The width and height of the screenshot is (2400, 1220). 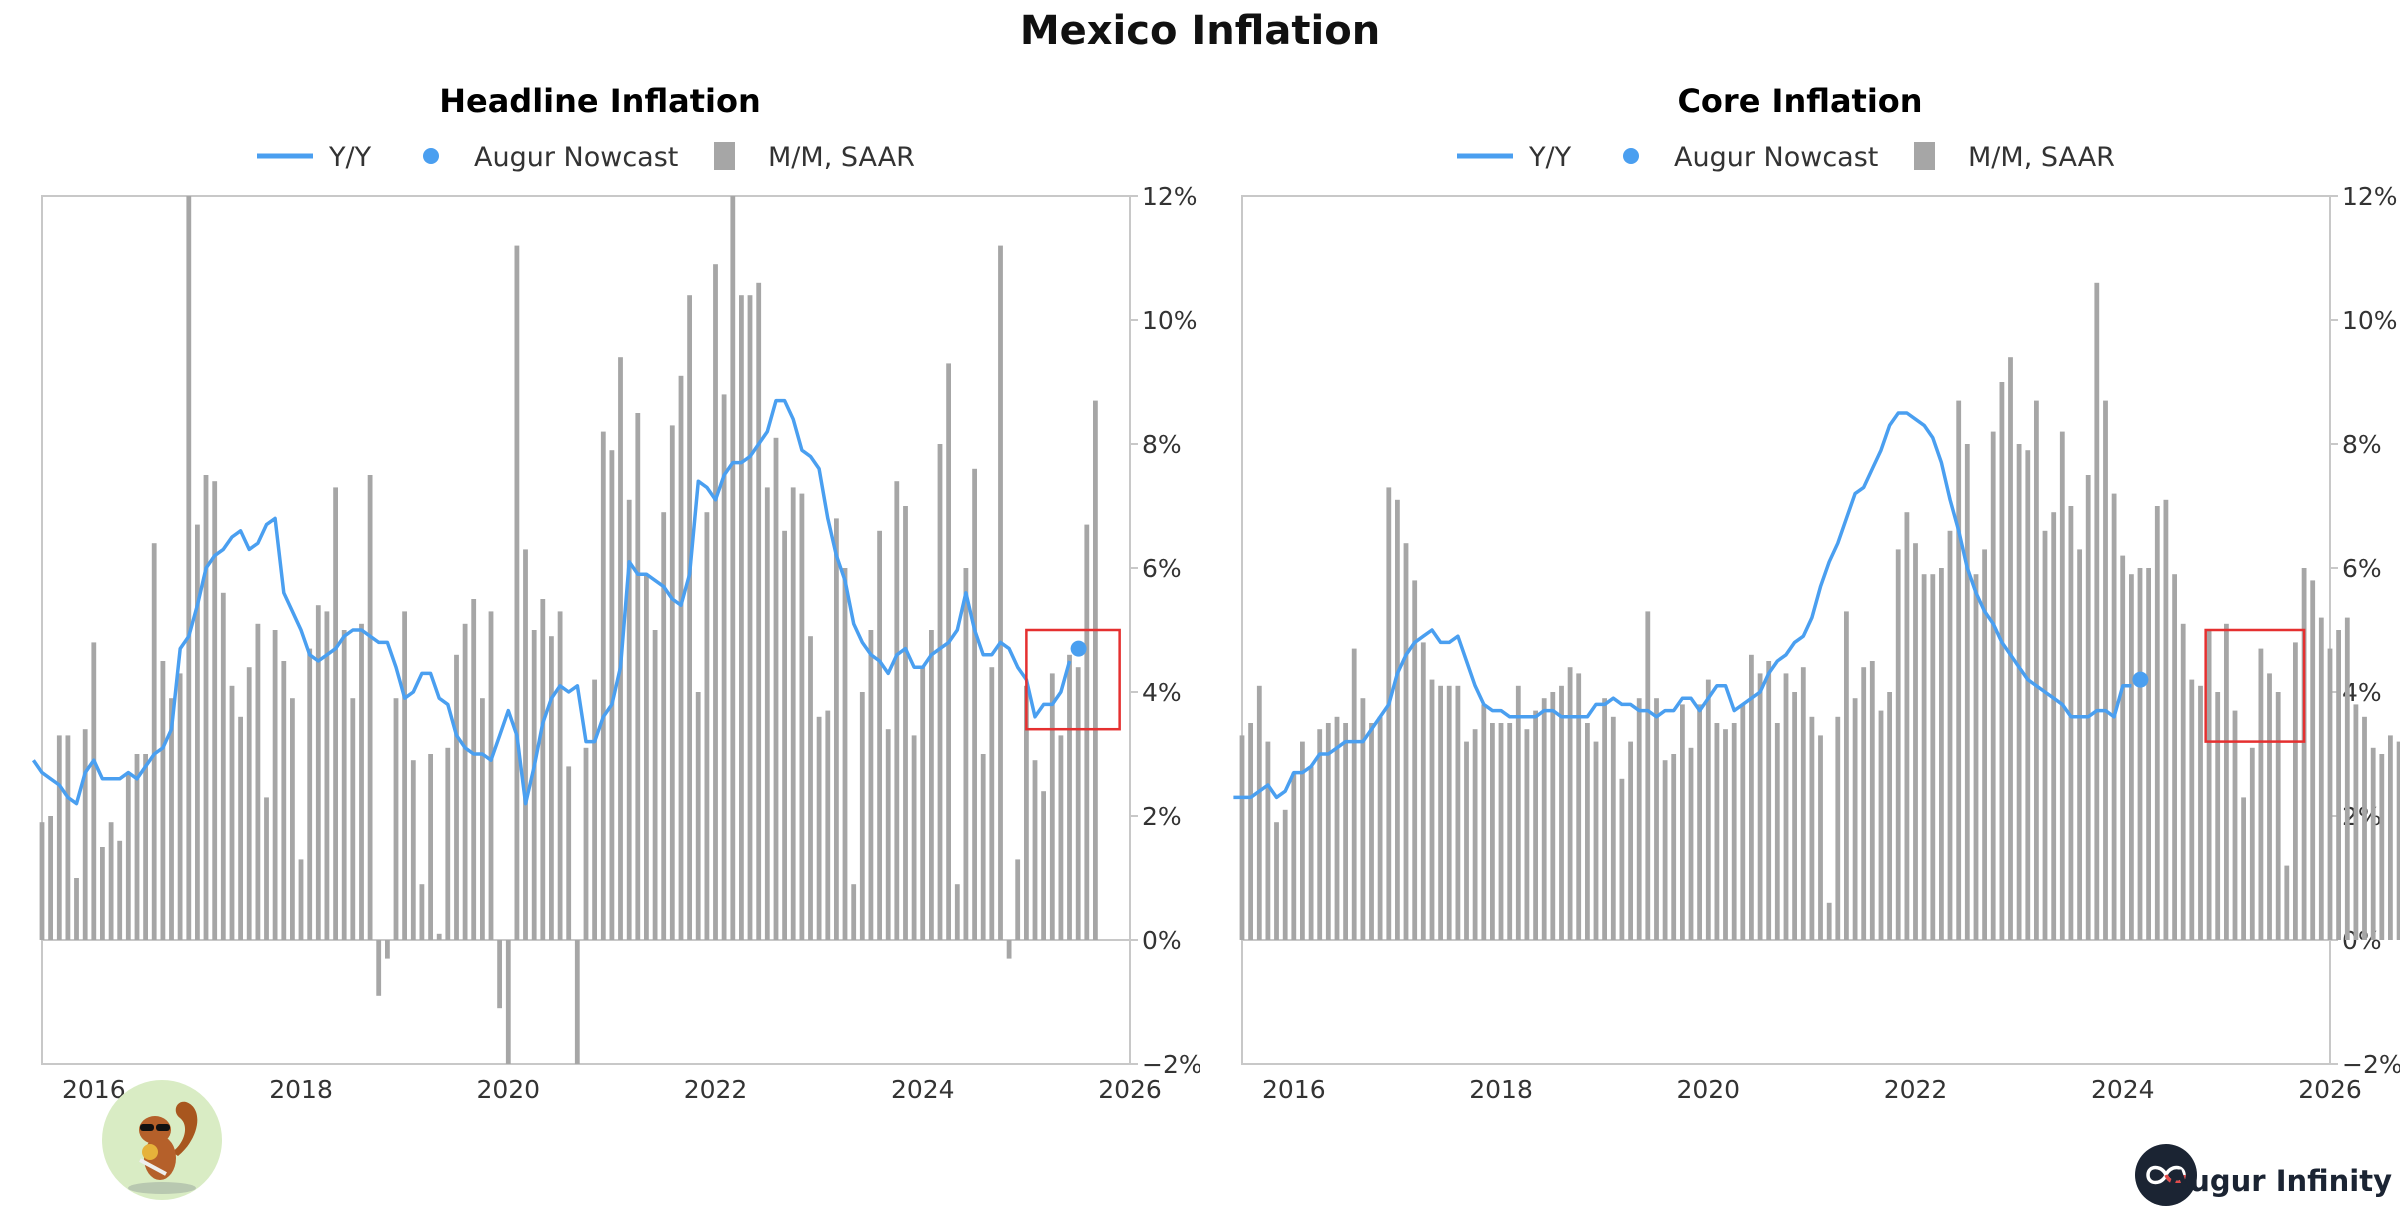 I want to click on y-tick-label: 12%, so click(x=1170, y=196).